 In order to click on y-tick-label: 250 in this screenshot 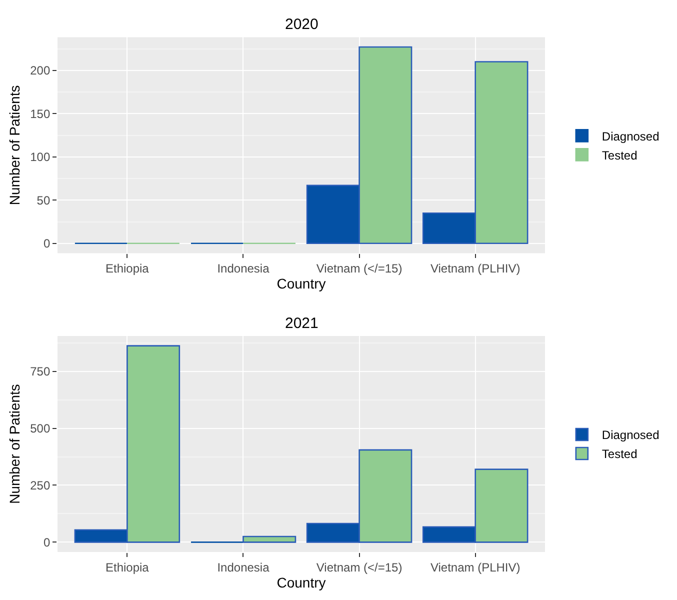, I will do `click(40, 485)`.